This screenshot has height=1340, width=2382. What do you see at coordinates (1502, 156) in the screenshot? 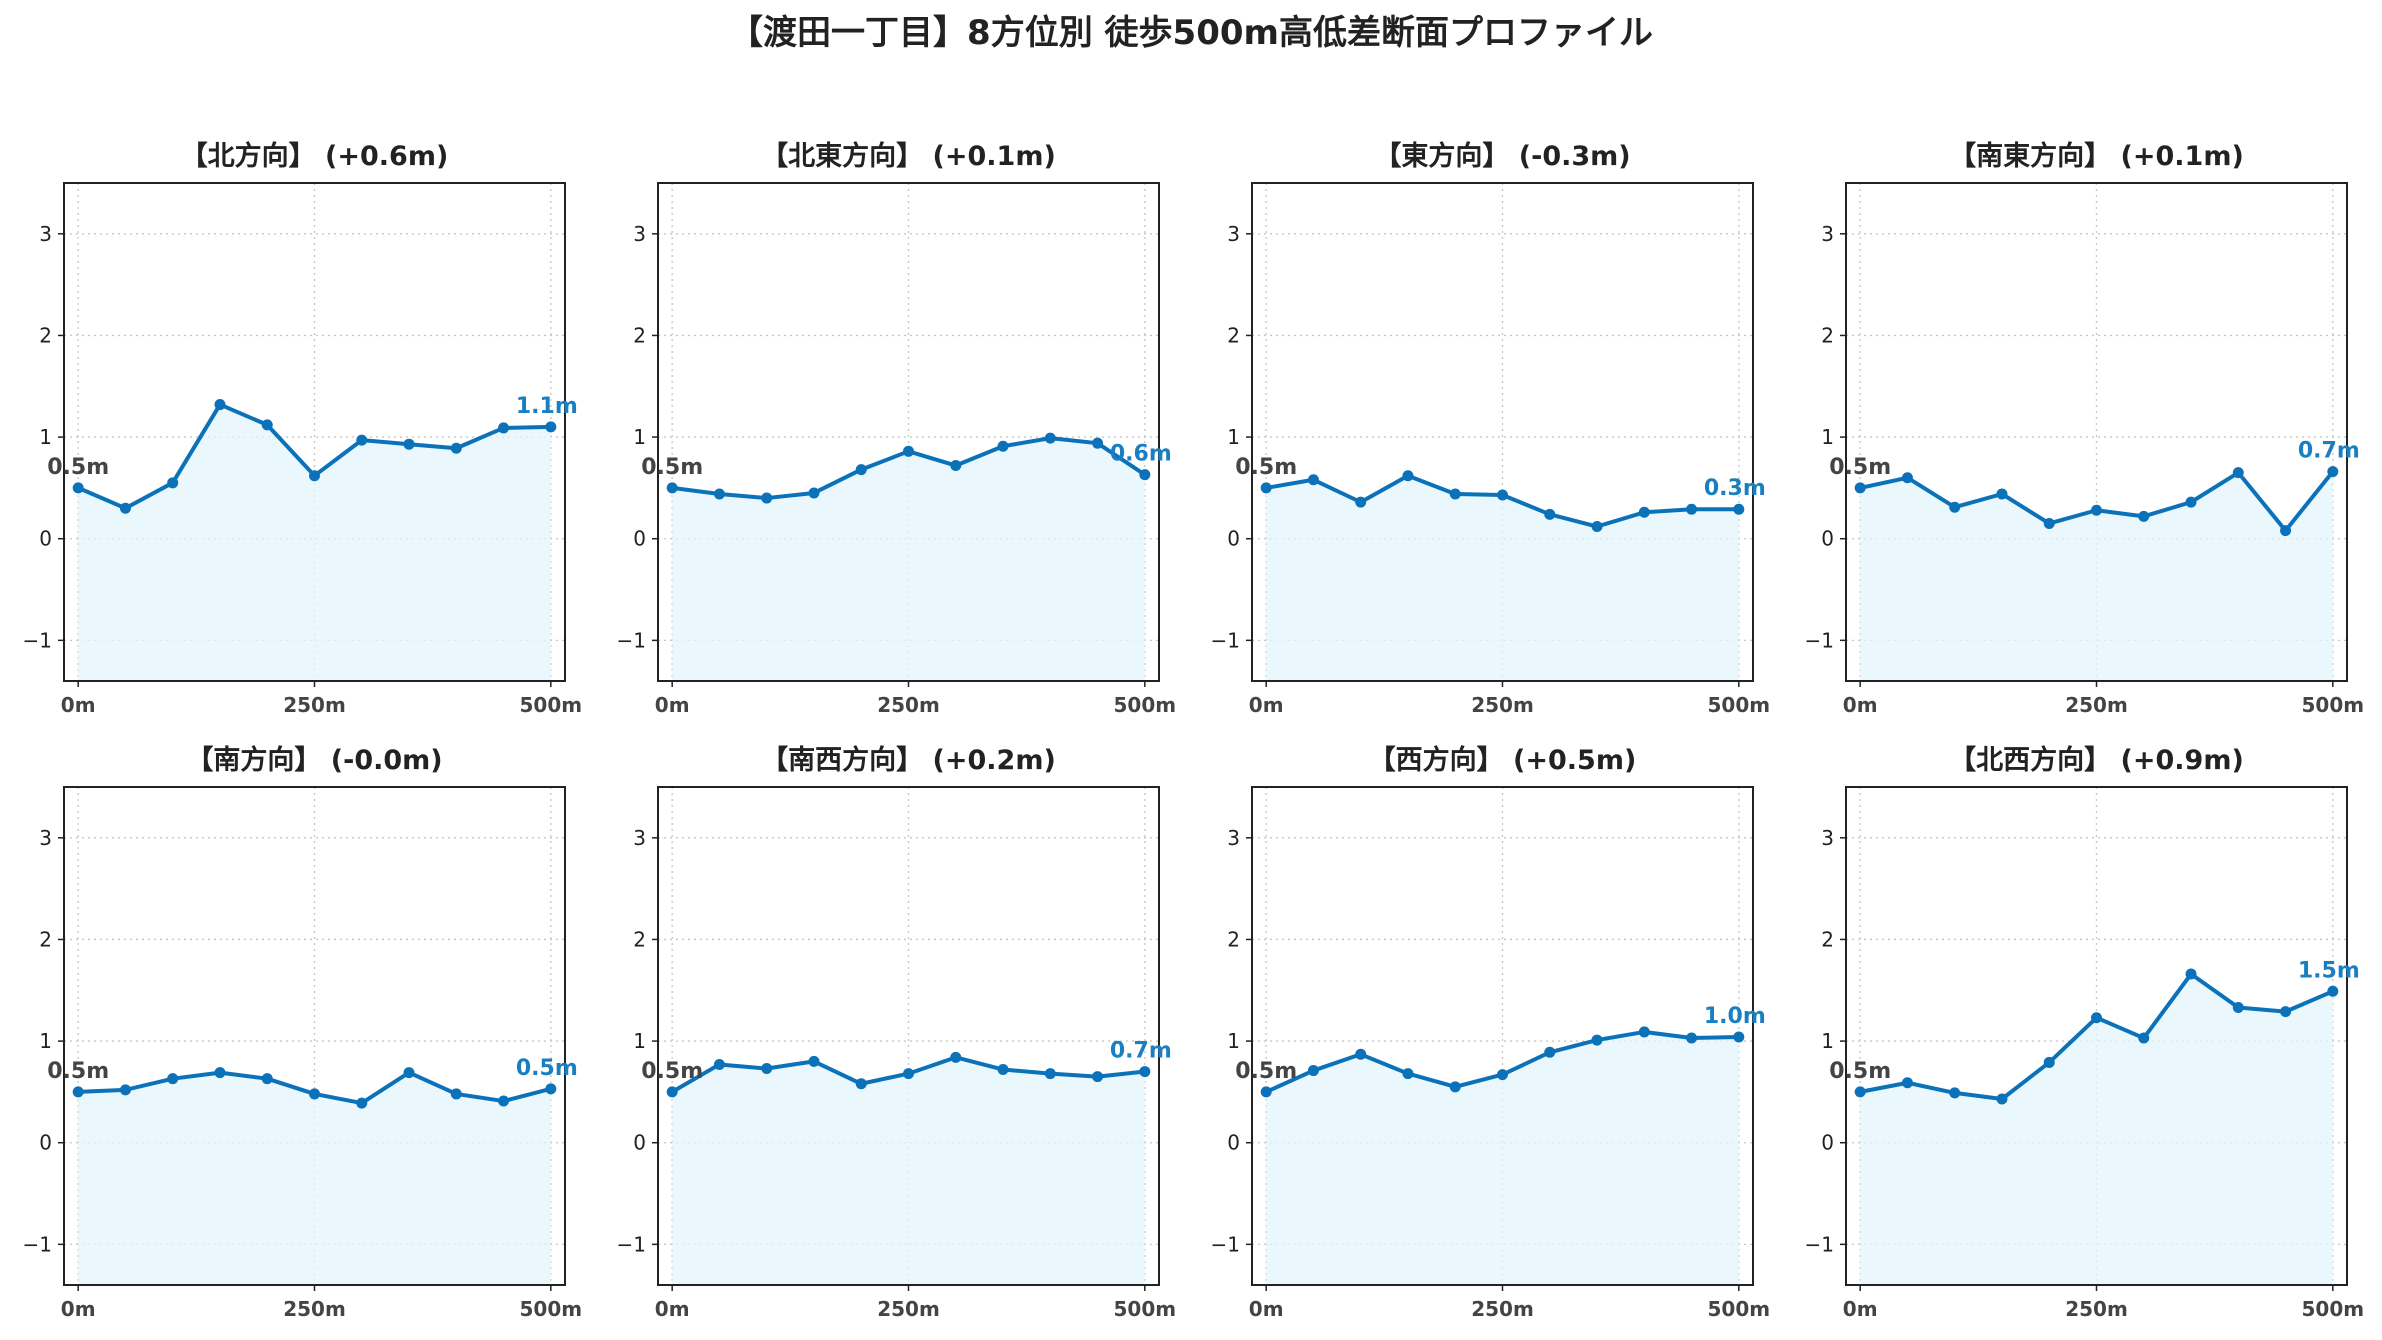
I see `panel-title: 【東方向】 (-0.3m)` at bounding box center [1502, 156].